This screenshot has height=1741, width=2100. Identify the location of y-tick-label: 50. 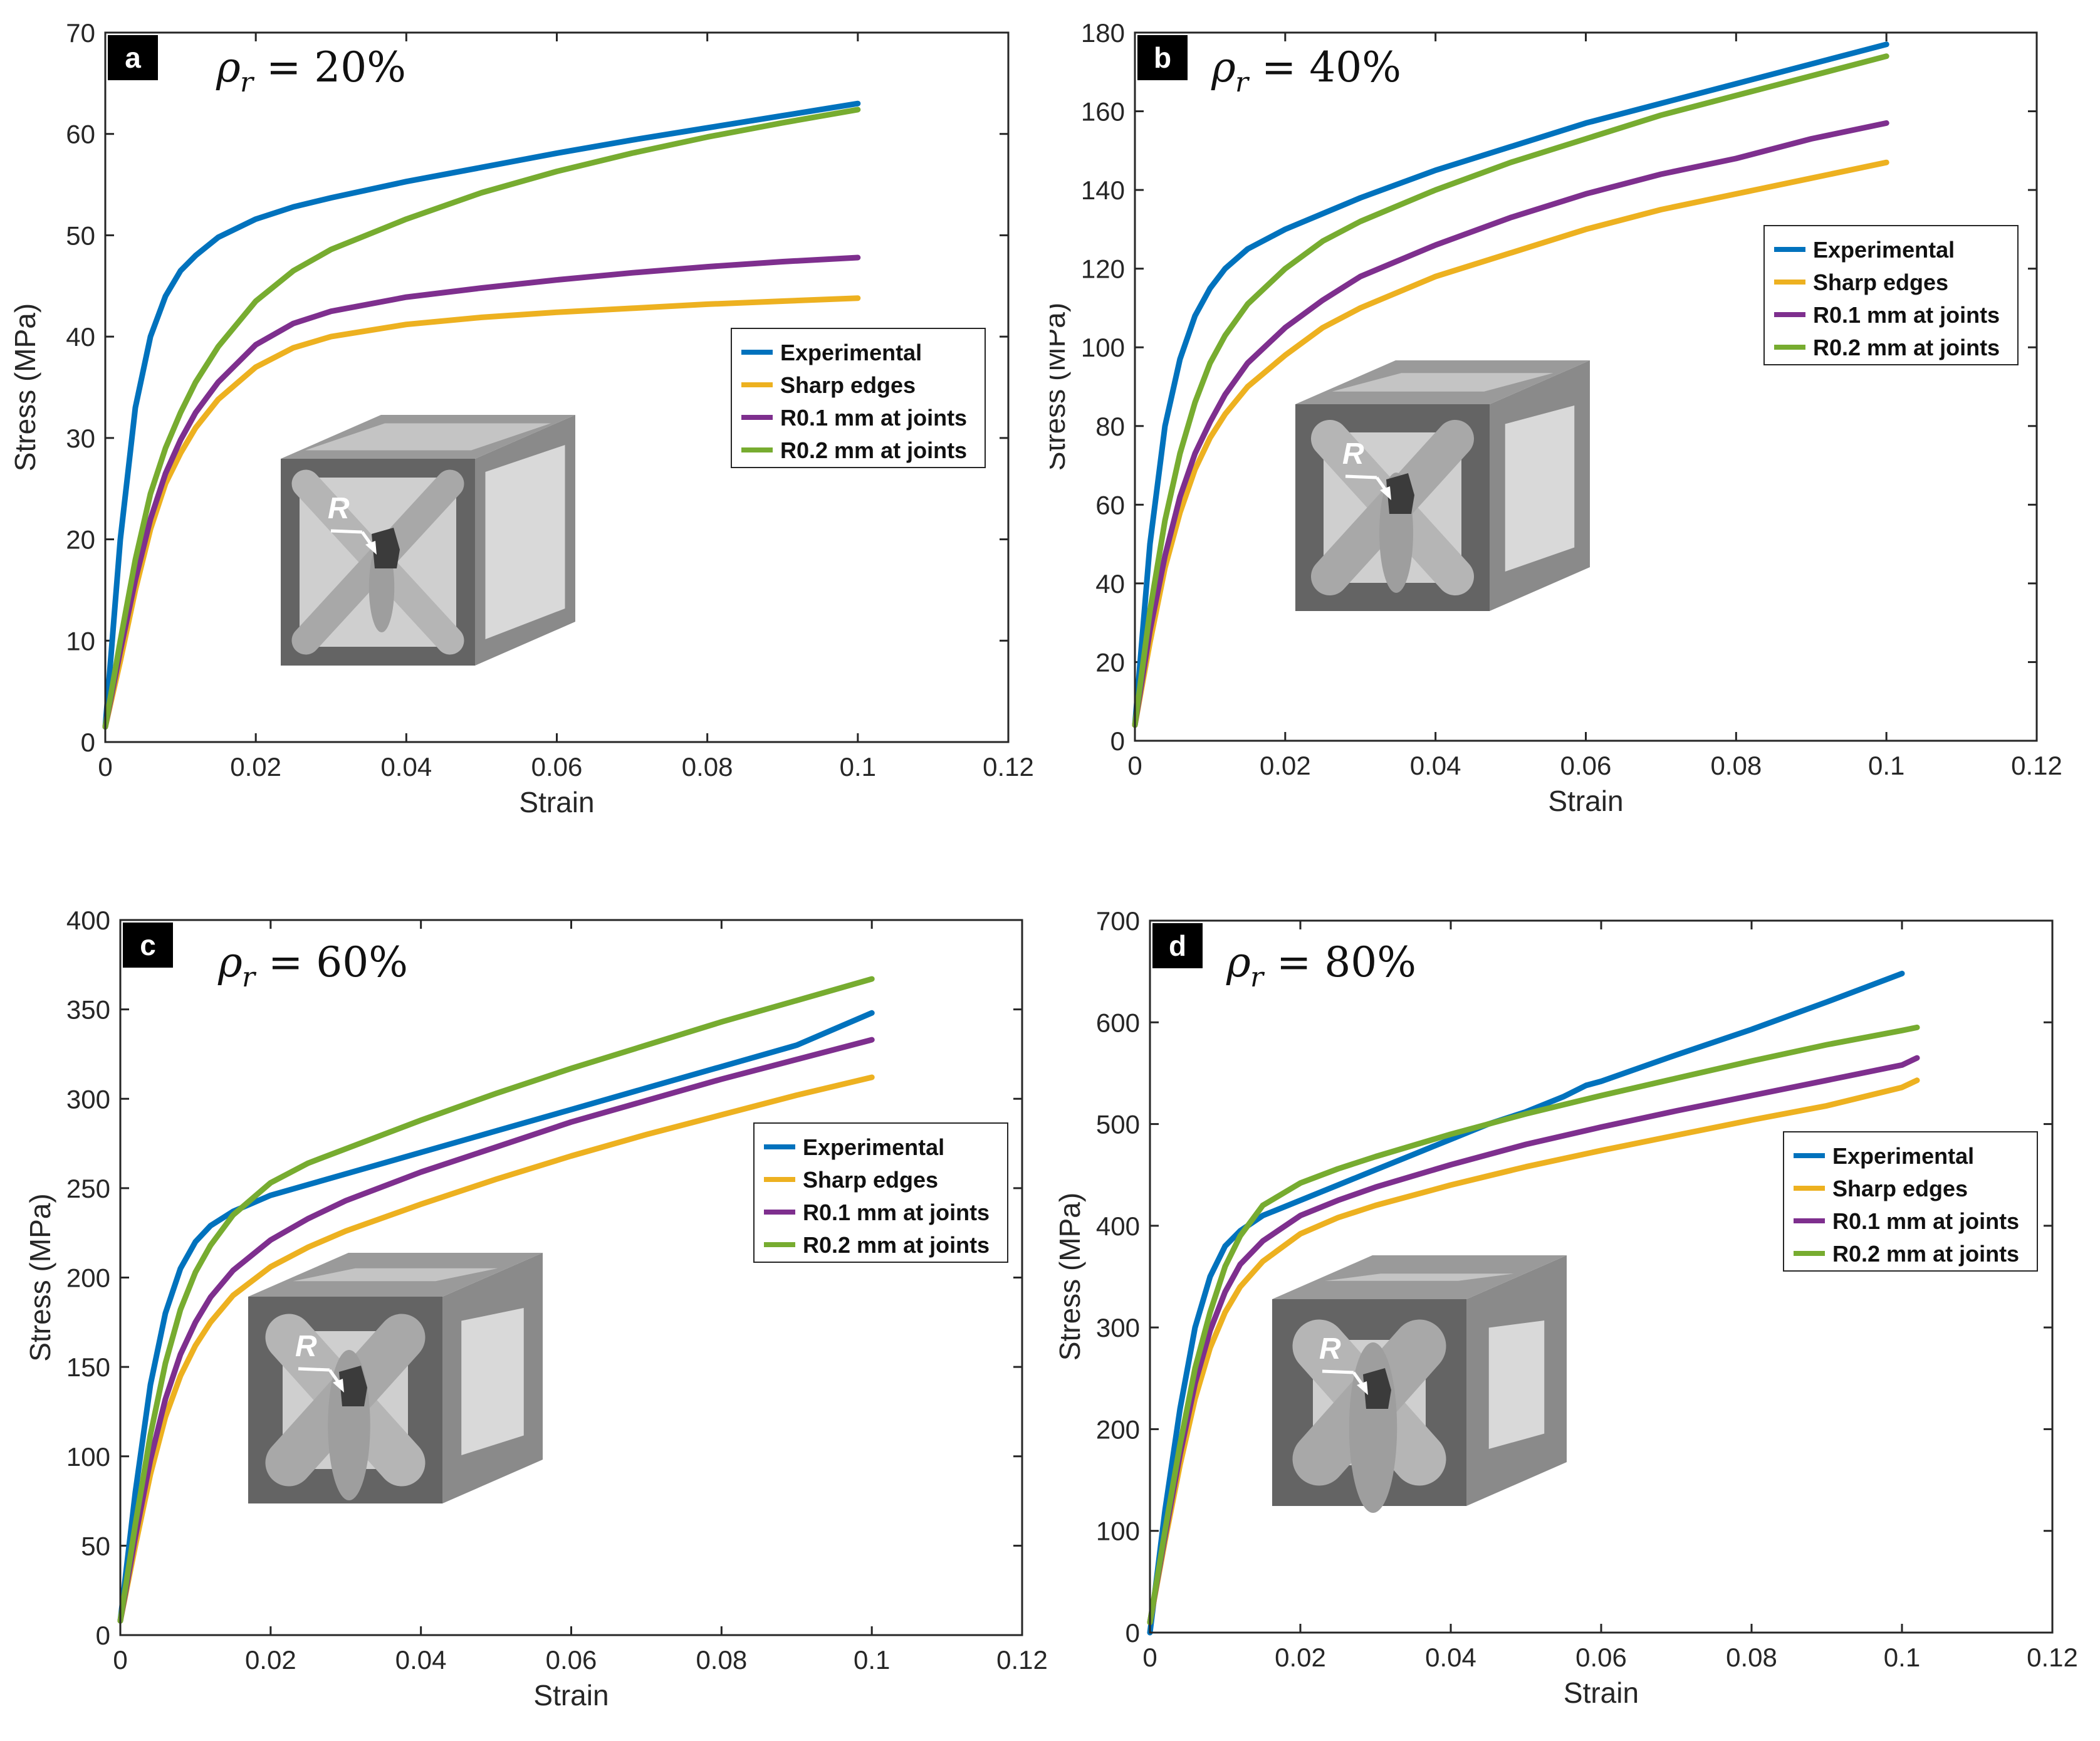
(95, 1546).